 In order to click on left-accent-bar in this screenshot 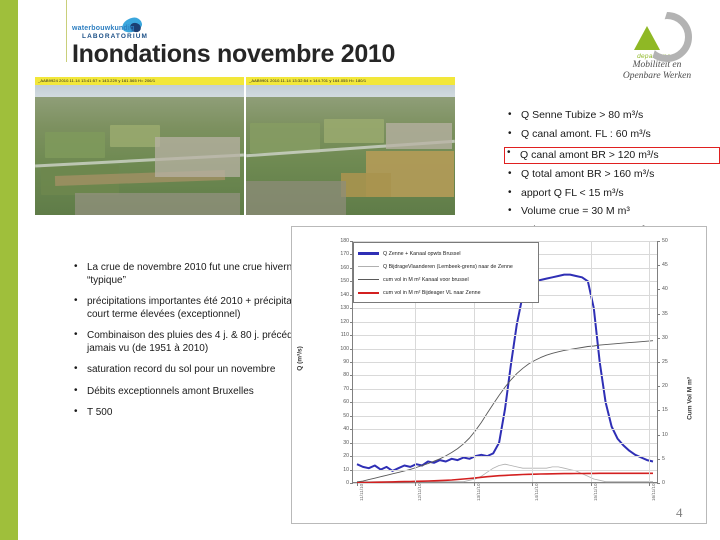, I will do `click(9, 270)`.